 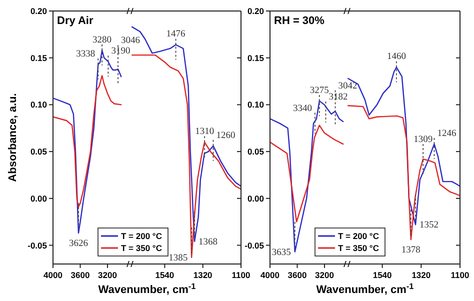 What do you see at coordinates (130, 41) in the screenshot?
I see `annotation: 3046` at bounding box center [130, 41].